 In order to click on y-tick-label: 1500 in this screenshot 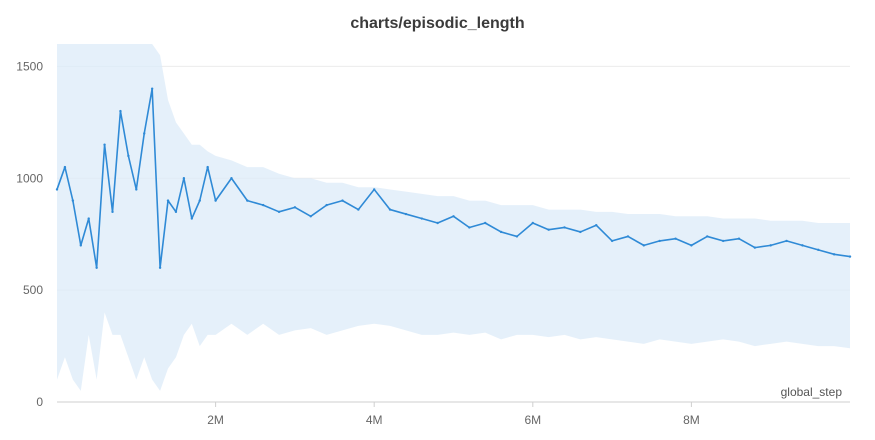, I will do `click(29, 66)`.